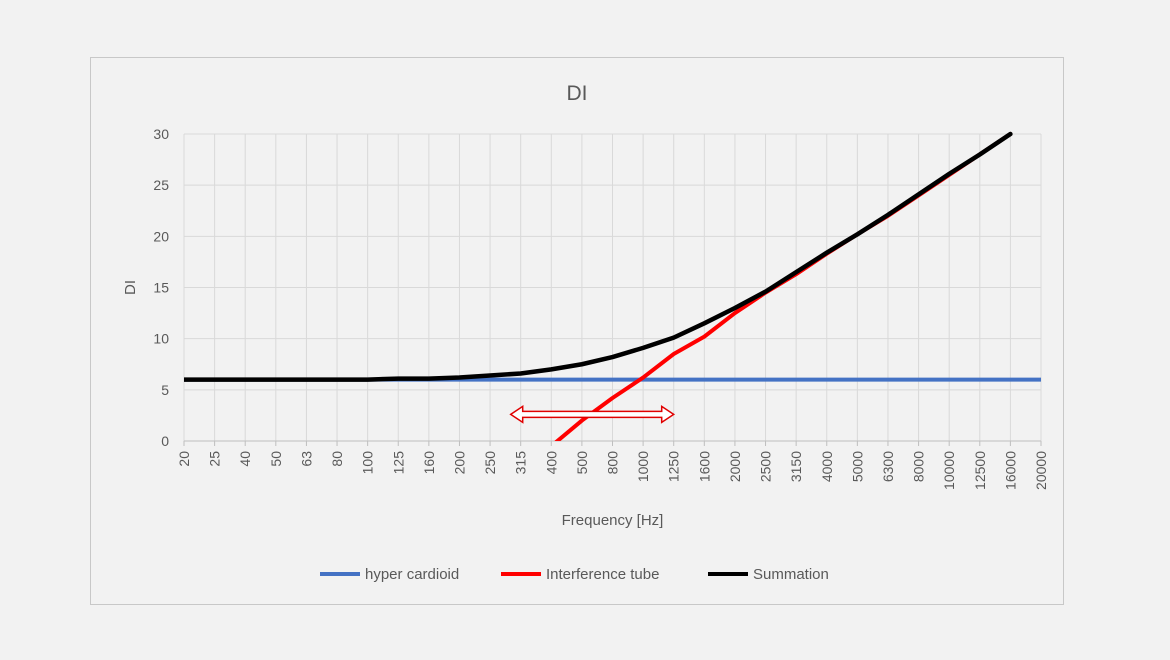 This screenshot has width=1170, height=660. Describe the element at coordinates (130, 287) in the screenshot. I see `y-axis-title: DI` at that location.